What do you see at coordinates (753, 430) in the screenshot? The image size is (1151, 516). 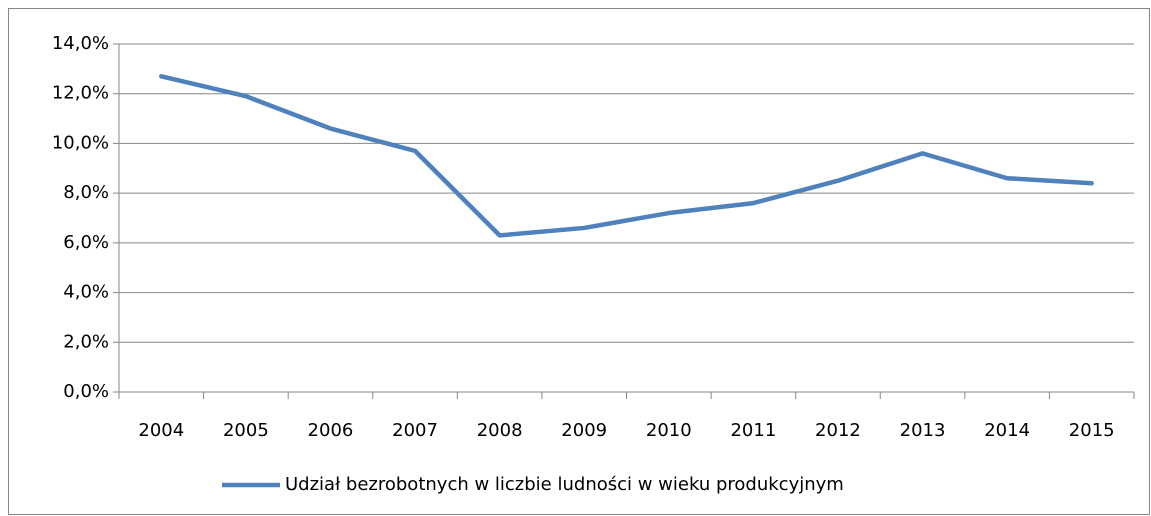 I see `x-tick-label: 2011` at bounding box center [753, 430].